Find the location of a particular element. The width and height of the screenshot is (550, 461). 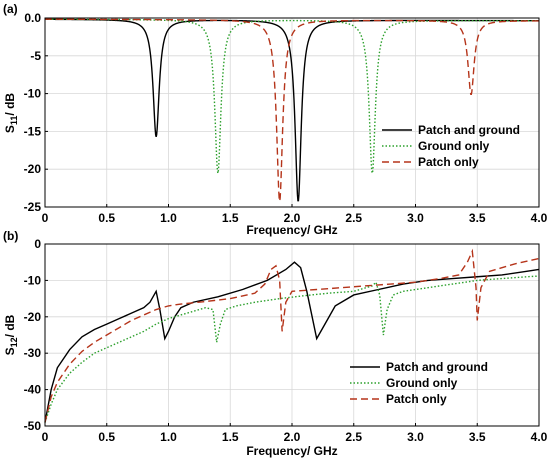

panel-b-ylabel-sub: 12 is located at coordinates (14, 342).